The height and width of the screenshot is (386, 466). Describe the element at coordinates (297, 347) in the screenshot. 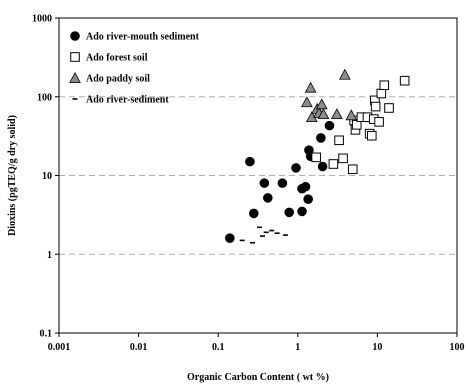

I see `x-tick-label: 1` at that location.